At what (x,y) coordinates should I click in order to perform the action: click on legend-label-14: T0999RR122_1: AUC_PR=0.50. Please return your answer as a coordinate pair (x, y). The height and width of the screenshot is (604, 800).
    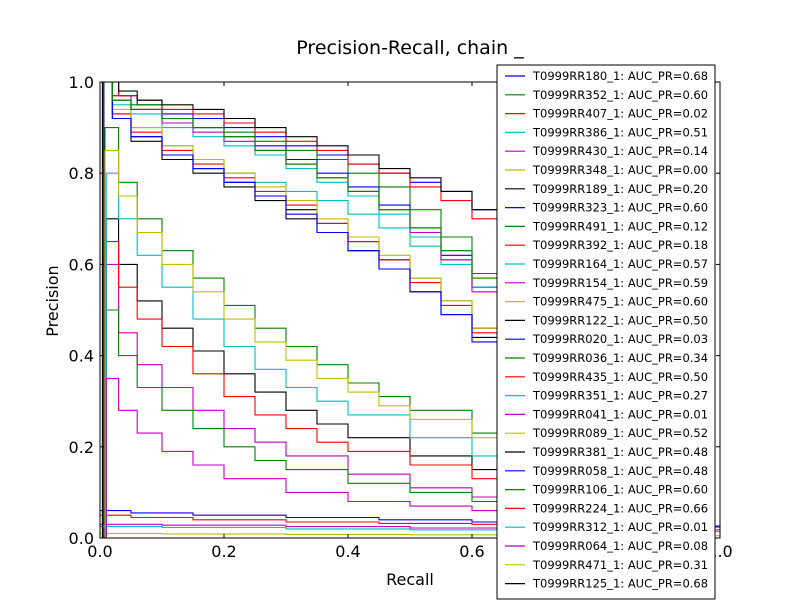
    Looking at the image, I should click on (620, 320).